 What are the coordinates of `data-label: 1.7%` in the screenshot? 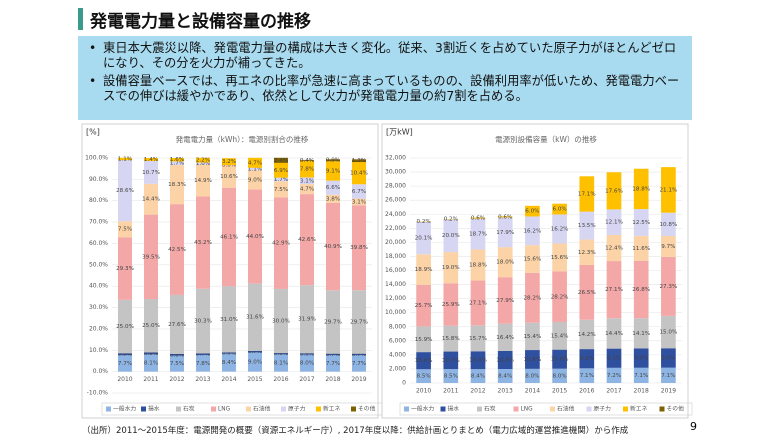 It's located at (177, 164).